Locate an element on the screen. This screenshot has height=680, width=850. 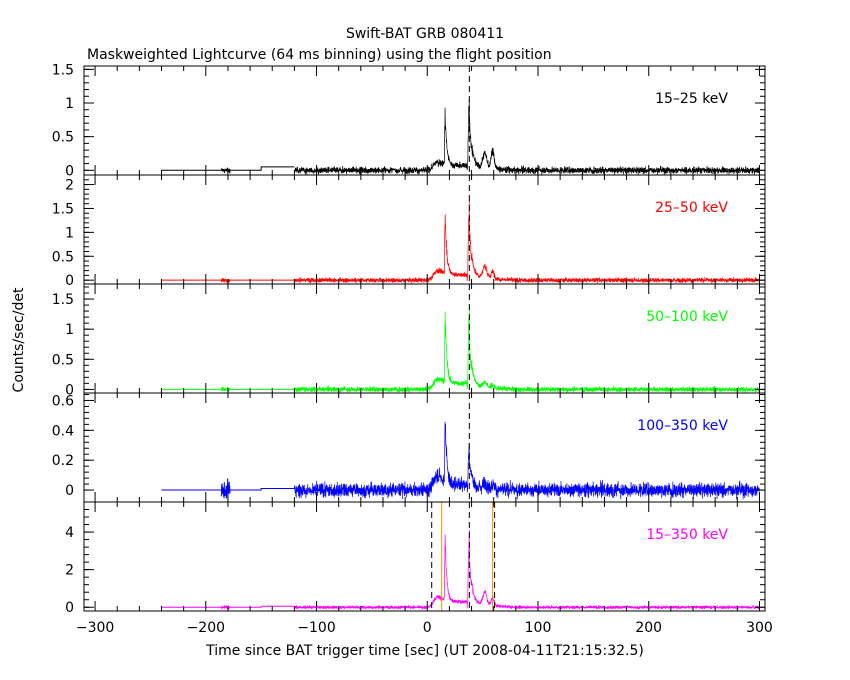
y-tick-label: 4 is located at coordinates (69, 533).